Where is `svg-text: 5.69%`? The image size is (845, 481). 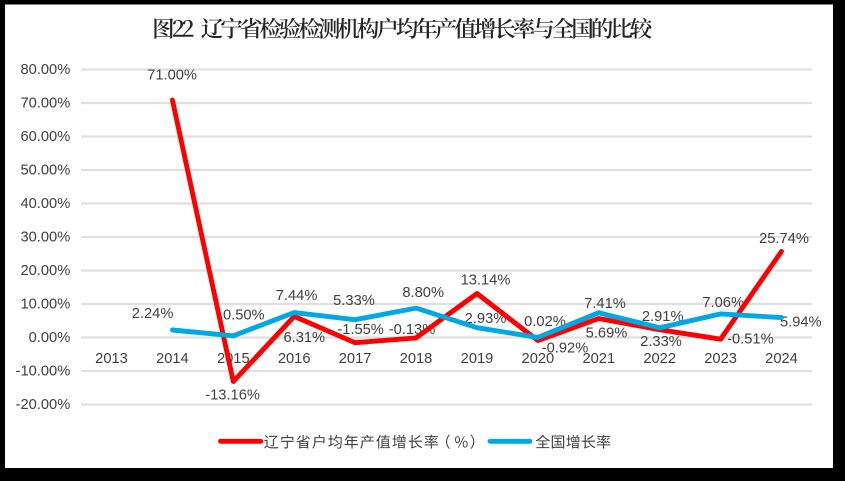
svg-text: 5.69% is located at coordinates (607, 334).